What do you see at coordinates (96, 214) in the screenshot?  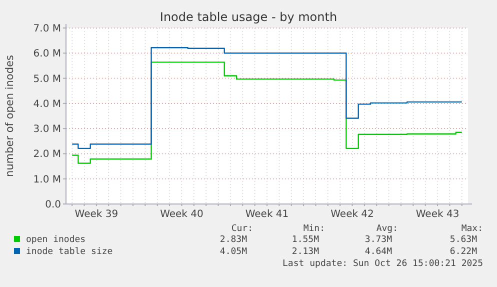 I see `x-tick-label: Week 39` at bounding box center [96, 214].